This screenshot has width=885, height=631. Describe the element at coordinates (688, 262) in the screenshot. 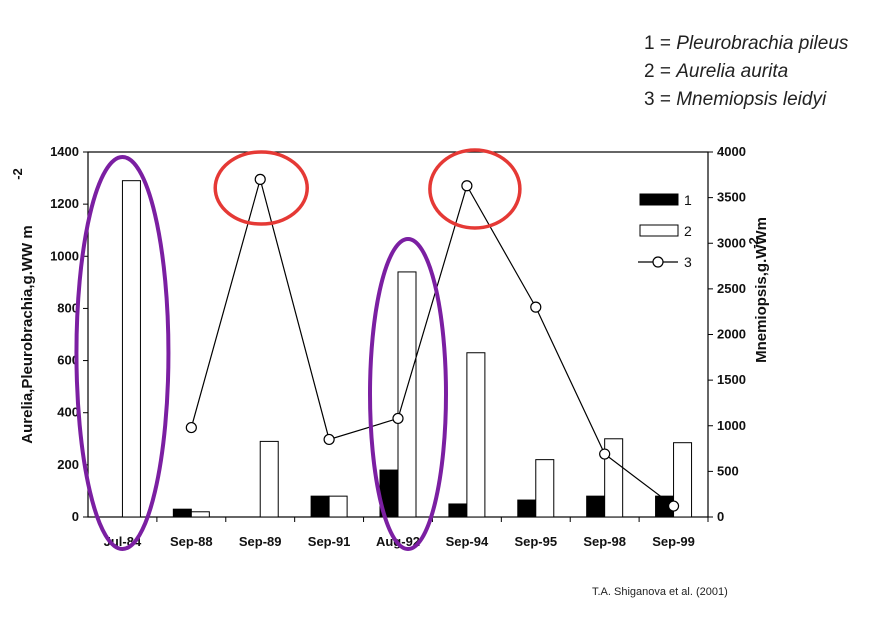

I see `legend-label-3: 3` at that location.